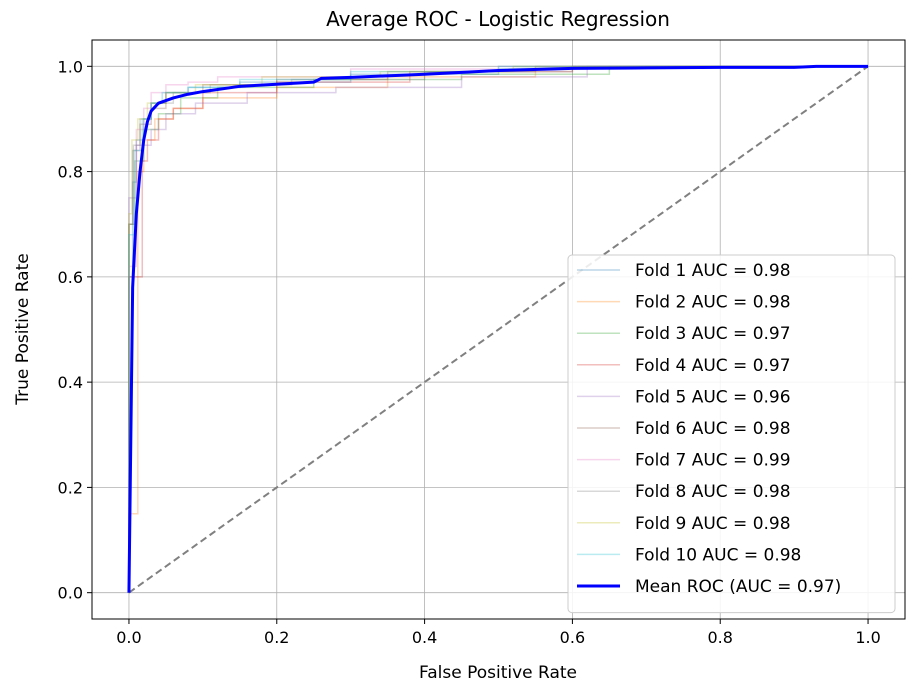  I want to click on legend-entry-label: Fold 6 AUC = 0.98, so click(713, 429).